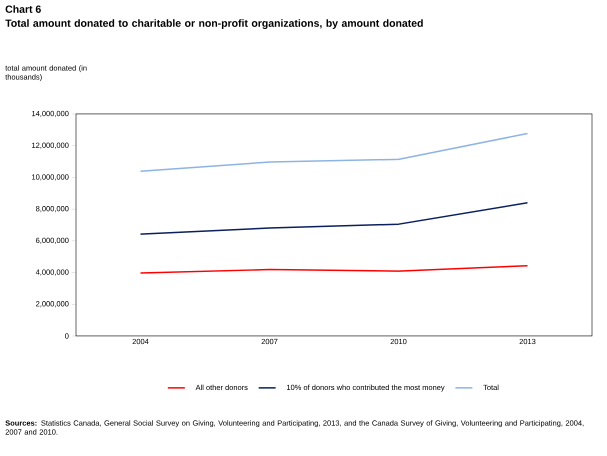 Image resolution: width=607 pixels, height=456 pixels. Describe the element at coordinates (23, 9) in the screenshot. I see `chart-title: Chart 6` at that location.